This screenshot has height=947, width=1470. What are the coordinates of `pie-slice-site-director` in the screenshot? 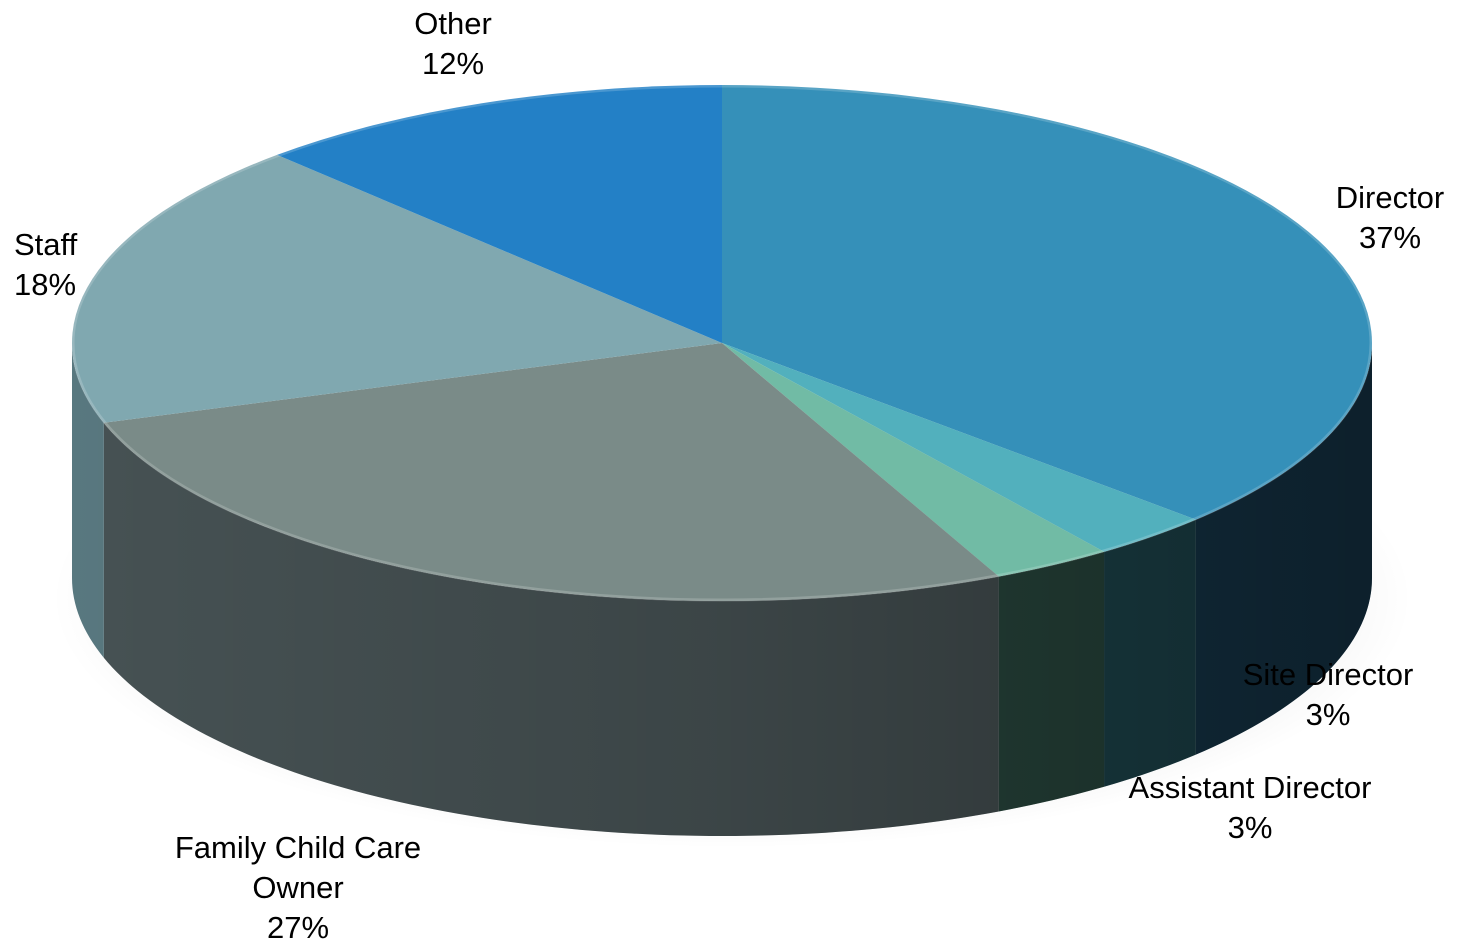 It's located at (959, 447).